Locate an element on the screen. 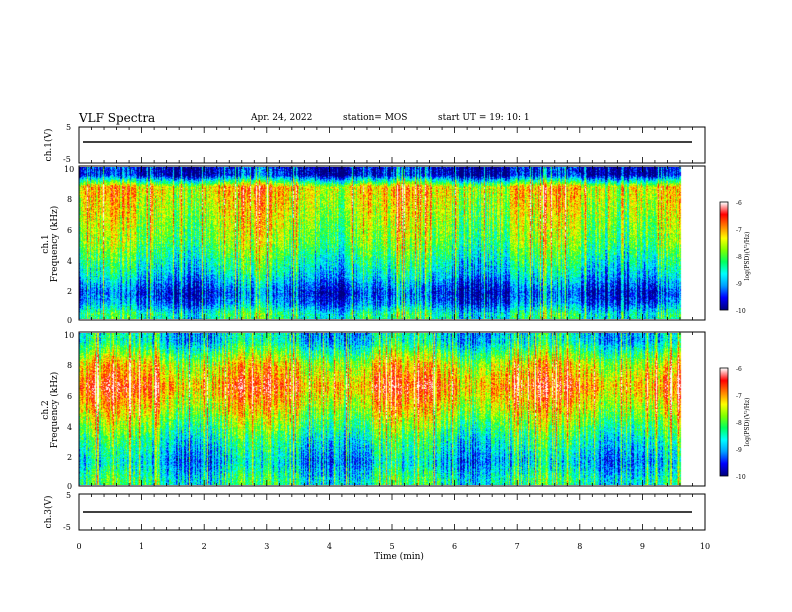  cb1-tick: -9 is located at coordinates (739, 284).